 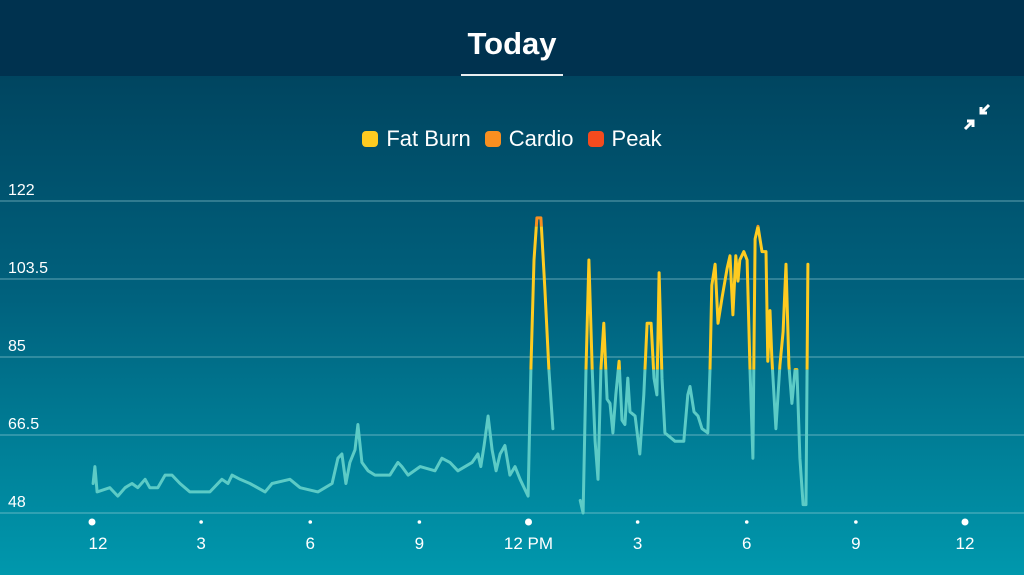 I want to click on heart-rate-line-fat-burn, so click(x=669, y=298).